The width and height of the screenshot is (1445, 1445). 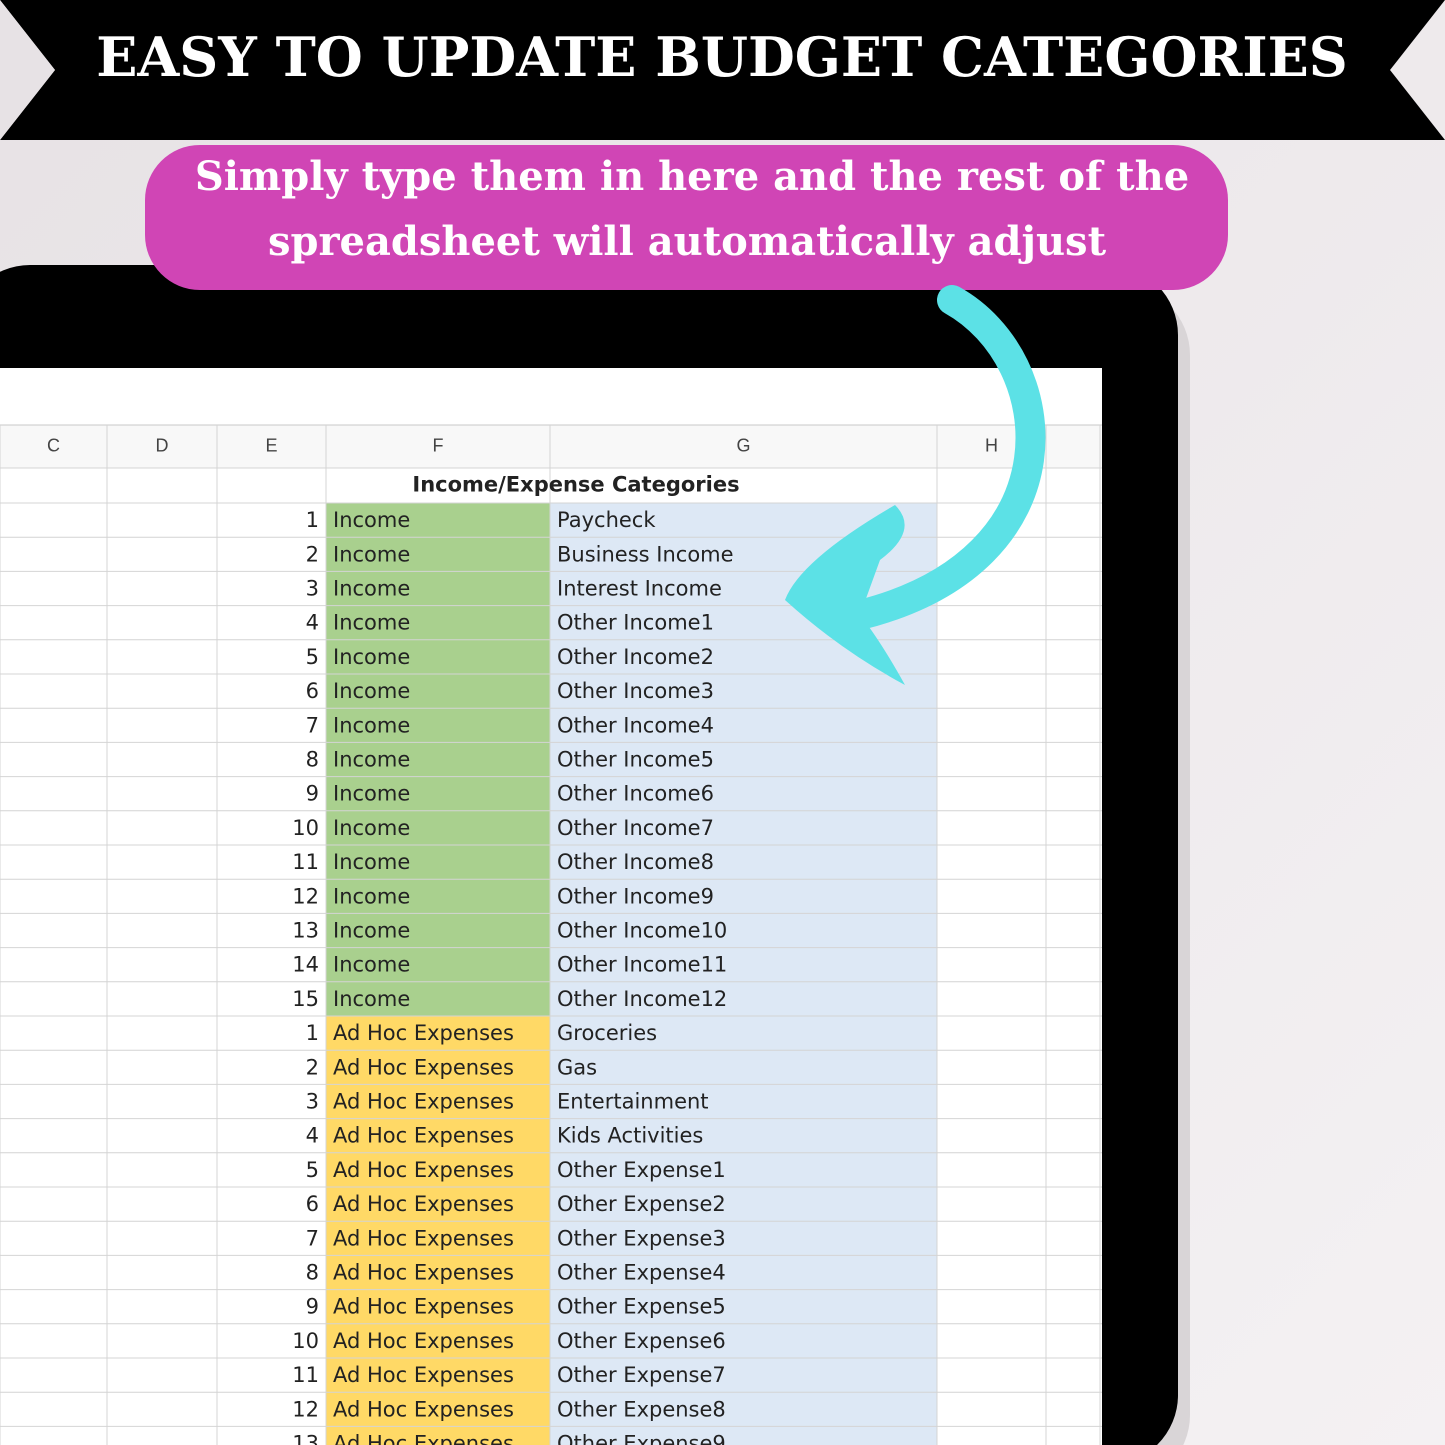 I want to click on row-number: 4, so click(x=312, y=1136).